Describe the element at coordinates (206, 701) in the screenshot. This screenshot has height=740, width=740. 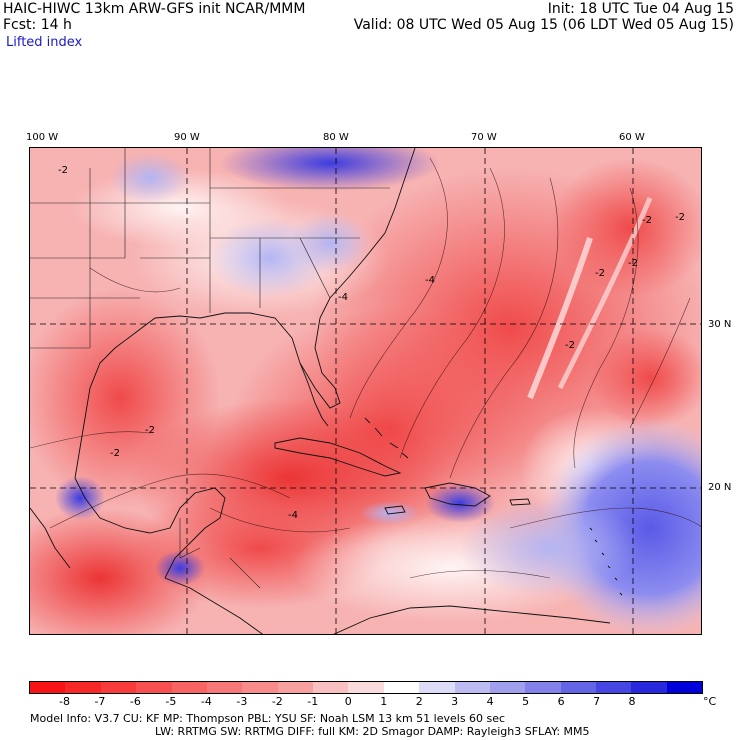
I see `color-scale-tick-label: -4` at that location.